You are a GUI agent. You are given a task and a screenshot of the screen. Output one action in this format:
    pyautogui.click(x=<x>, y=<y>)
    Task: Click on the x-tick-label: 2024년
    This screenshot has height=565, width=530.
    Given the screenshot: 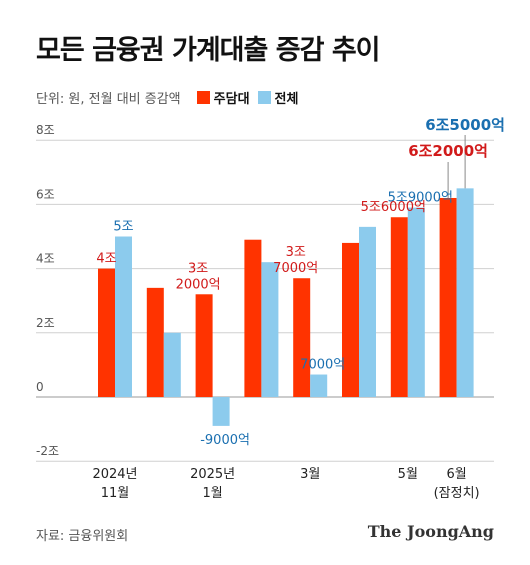 What is the action you would take?
    pyautogui.click(x=114, y=474)
    